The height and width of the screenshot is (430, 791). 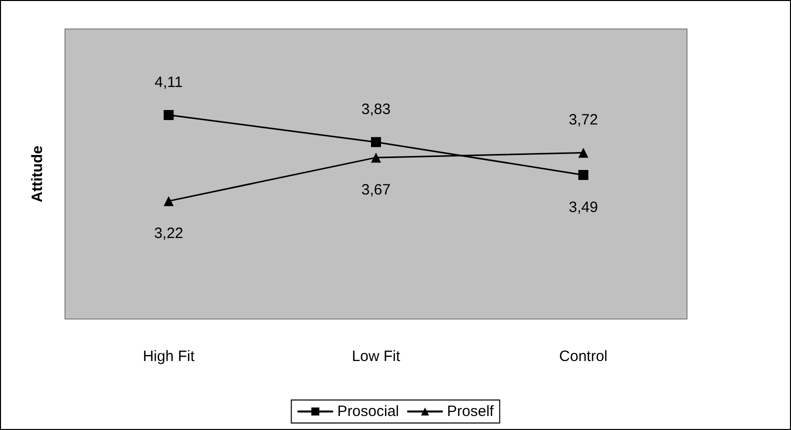 I want to click on data-label: 4,11, so click(x=168, y=83).